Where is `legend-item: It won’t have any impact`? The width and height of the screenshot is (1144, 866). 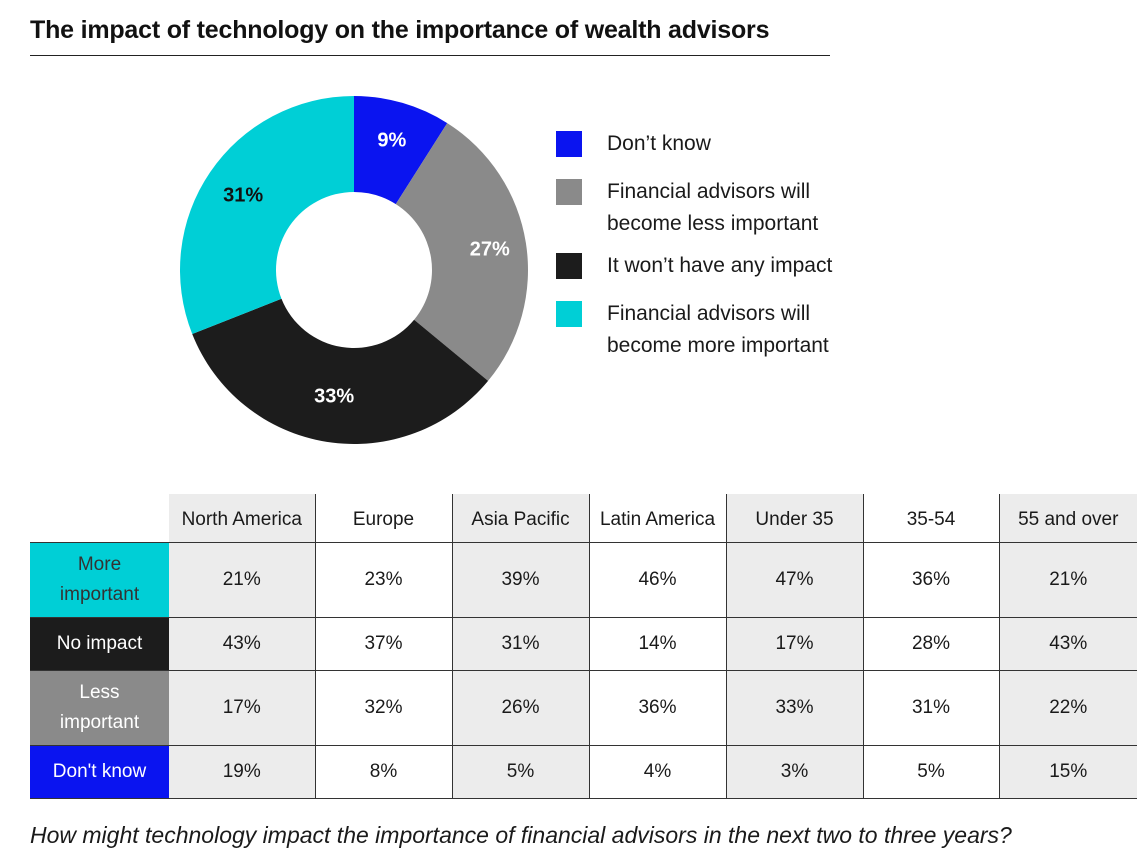 legend-item: It won’t have any impact is located at coordinates (694, 266).